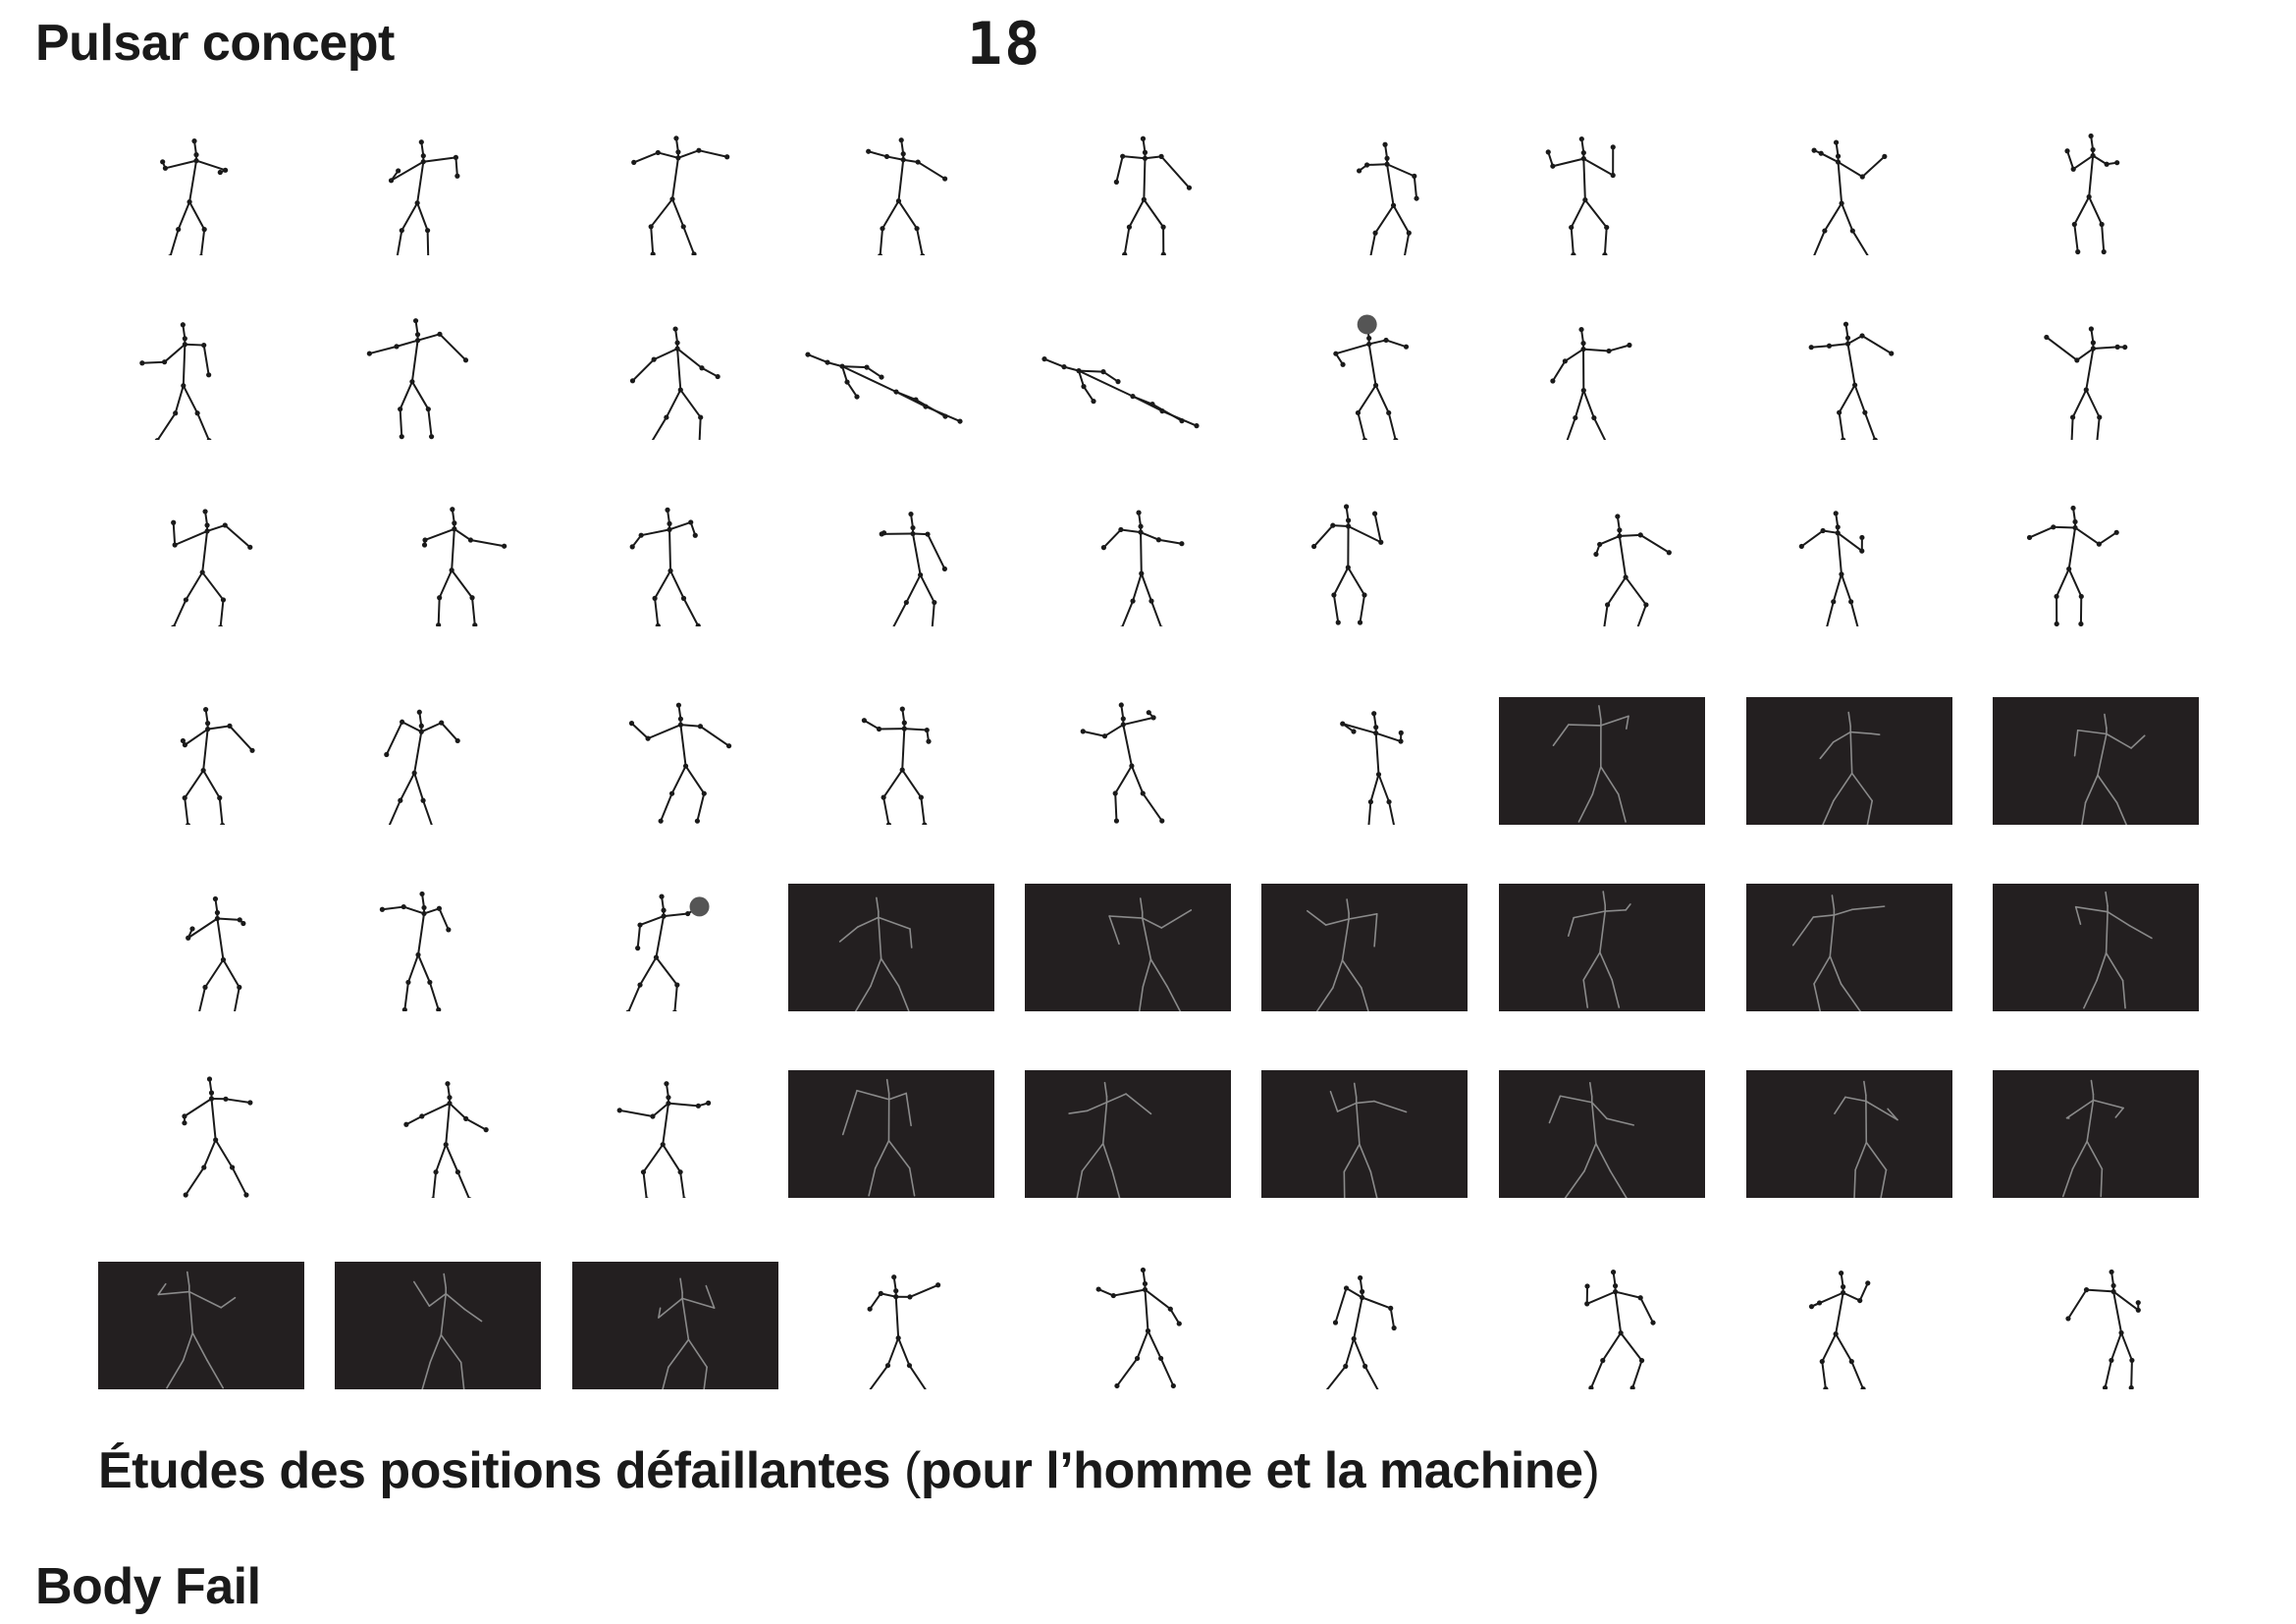 This screenshot has height=1624, width=2296. Describe the element at coordinates (912, 1470) in the screenshot. I see `caption-open-paren: (` at that location.